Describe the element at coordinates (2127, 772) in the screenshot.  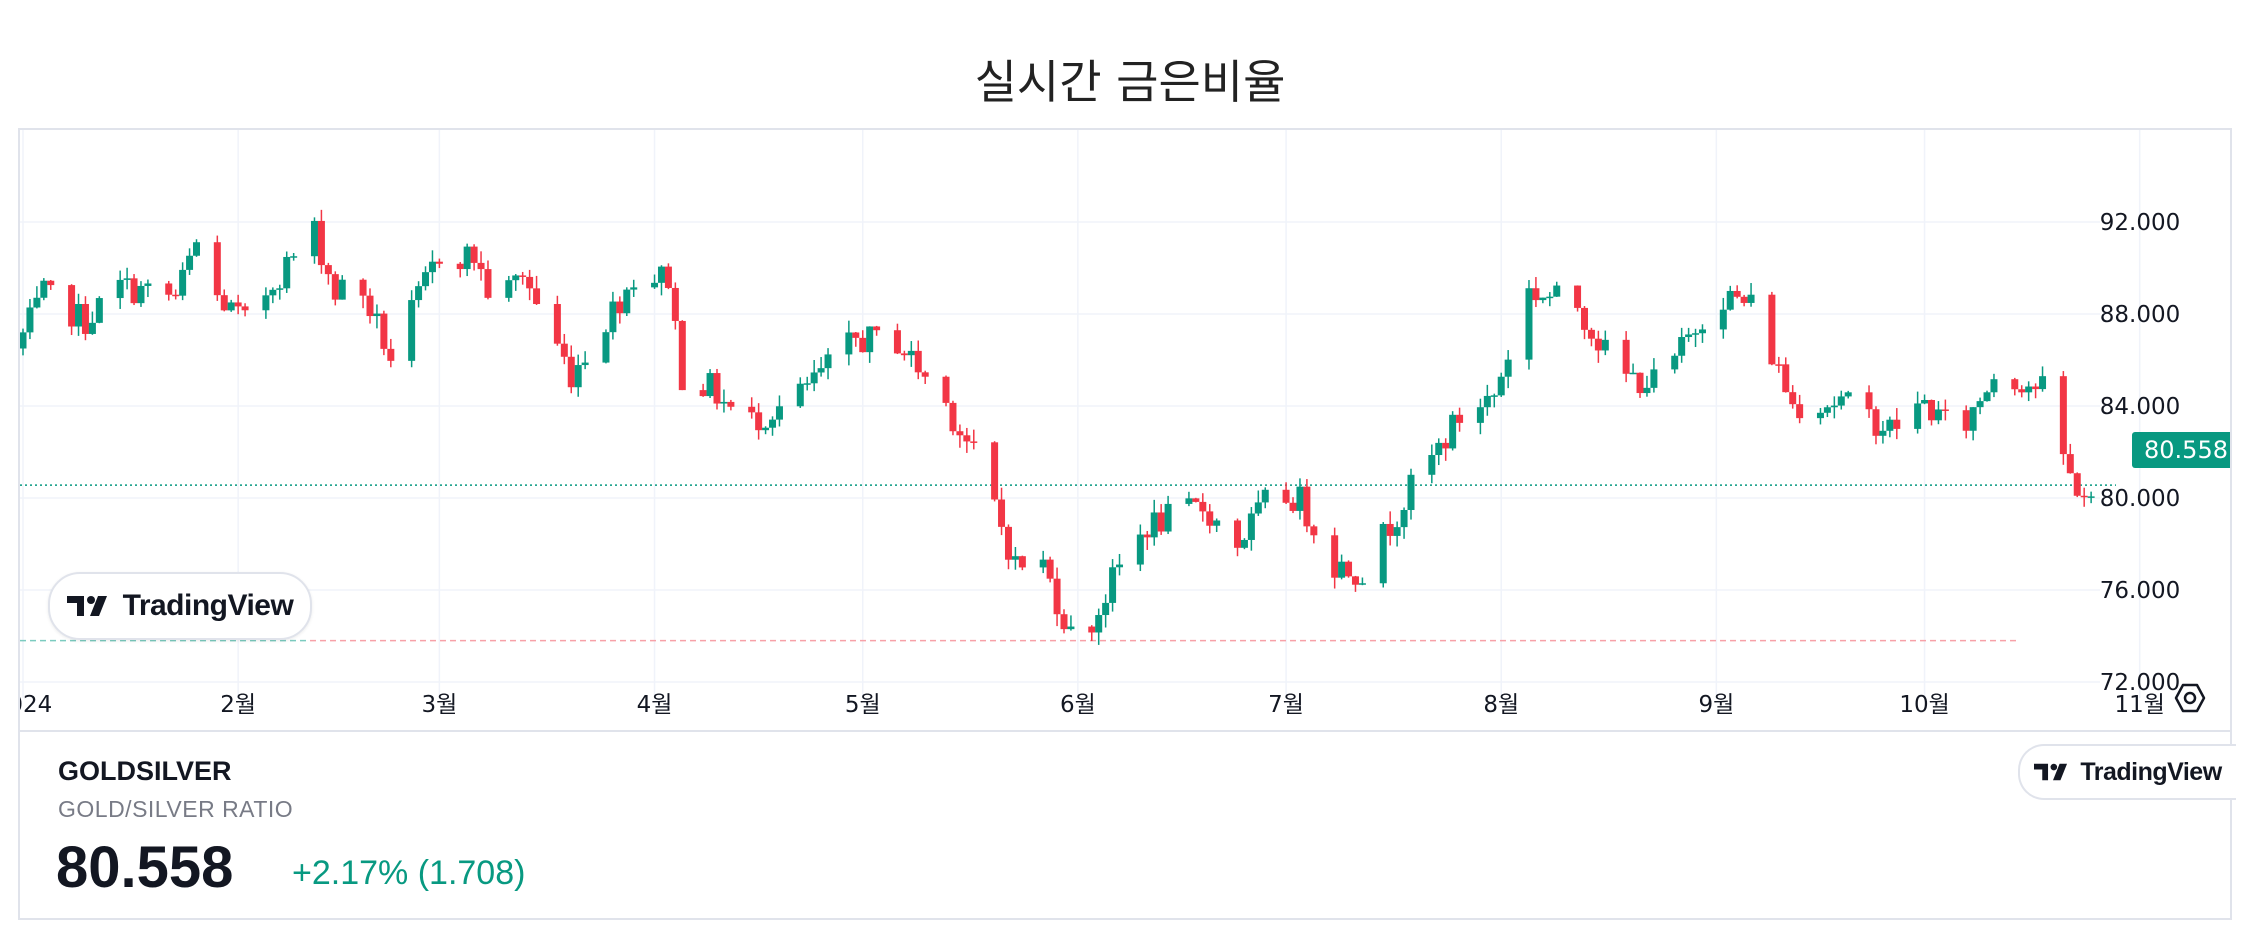
I see `tradingview-logo-panel: TradingView` at that location.